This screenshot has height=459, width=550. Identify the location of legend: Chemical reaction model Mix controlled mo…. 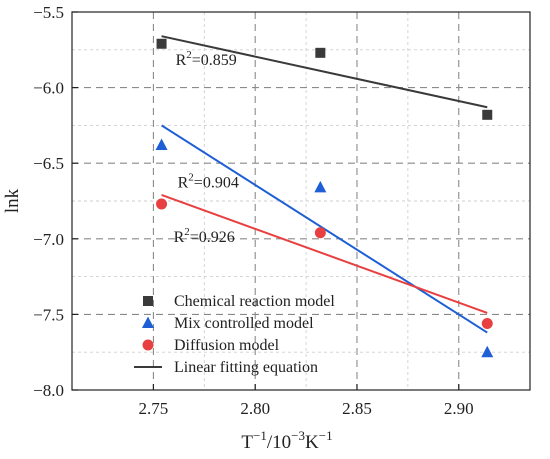
(234, 334).